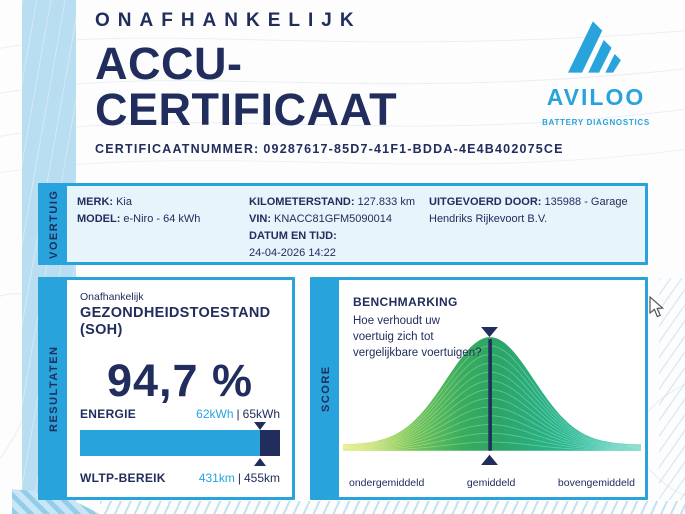 This screenshot has height=514, width=685. Describe the element at coordinates (261, 414) in the screenshot. I see `energy-original: 65kWh` at that location.